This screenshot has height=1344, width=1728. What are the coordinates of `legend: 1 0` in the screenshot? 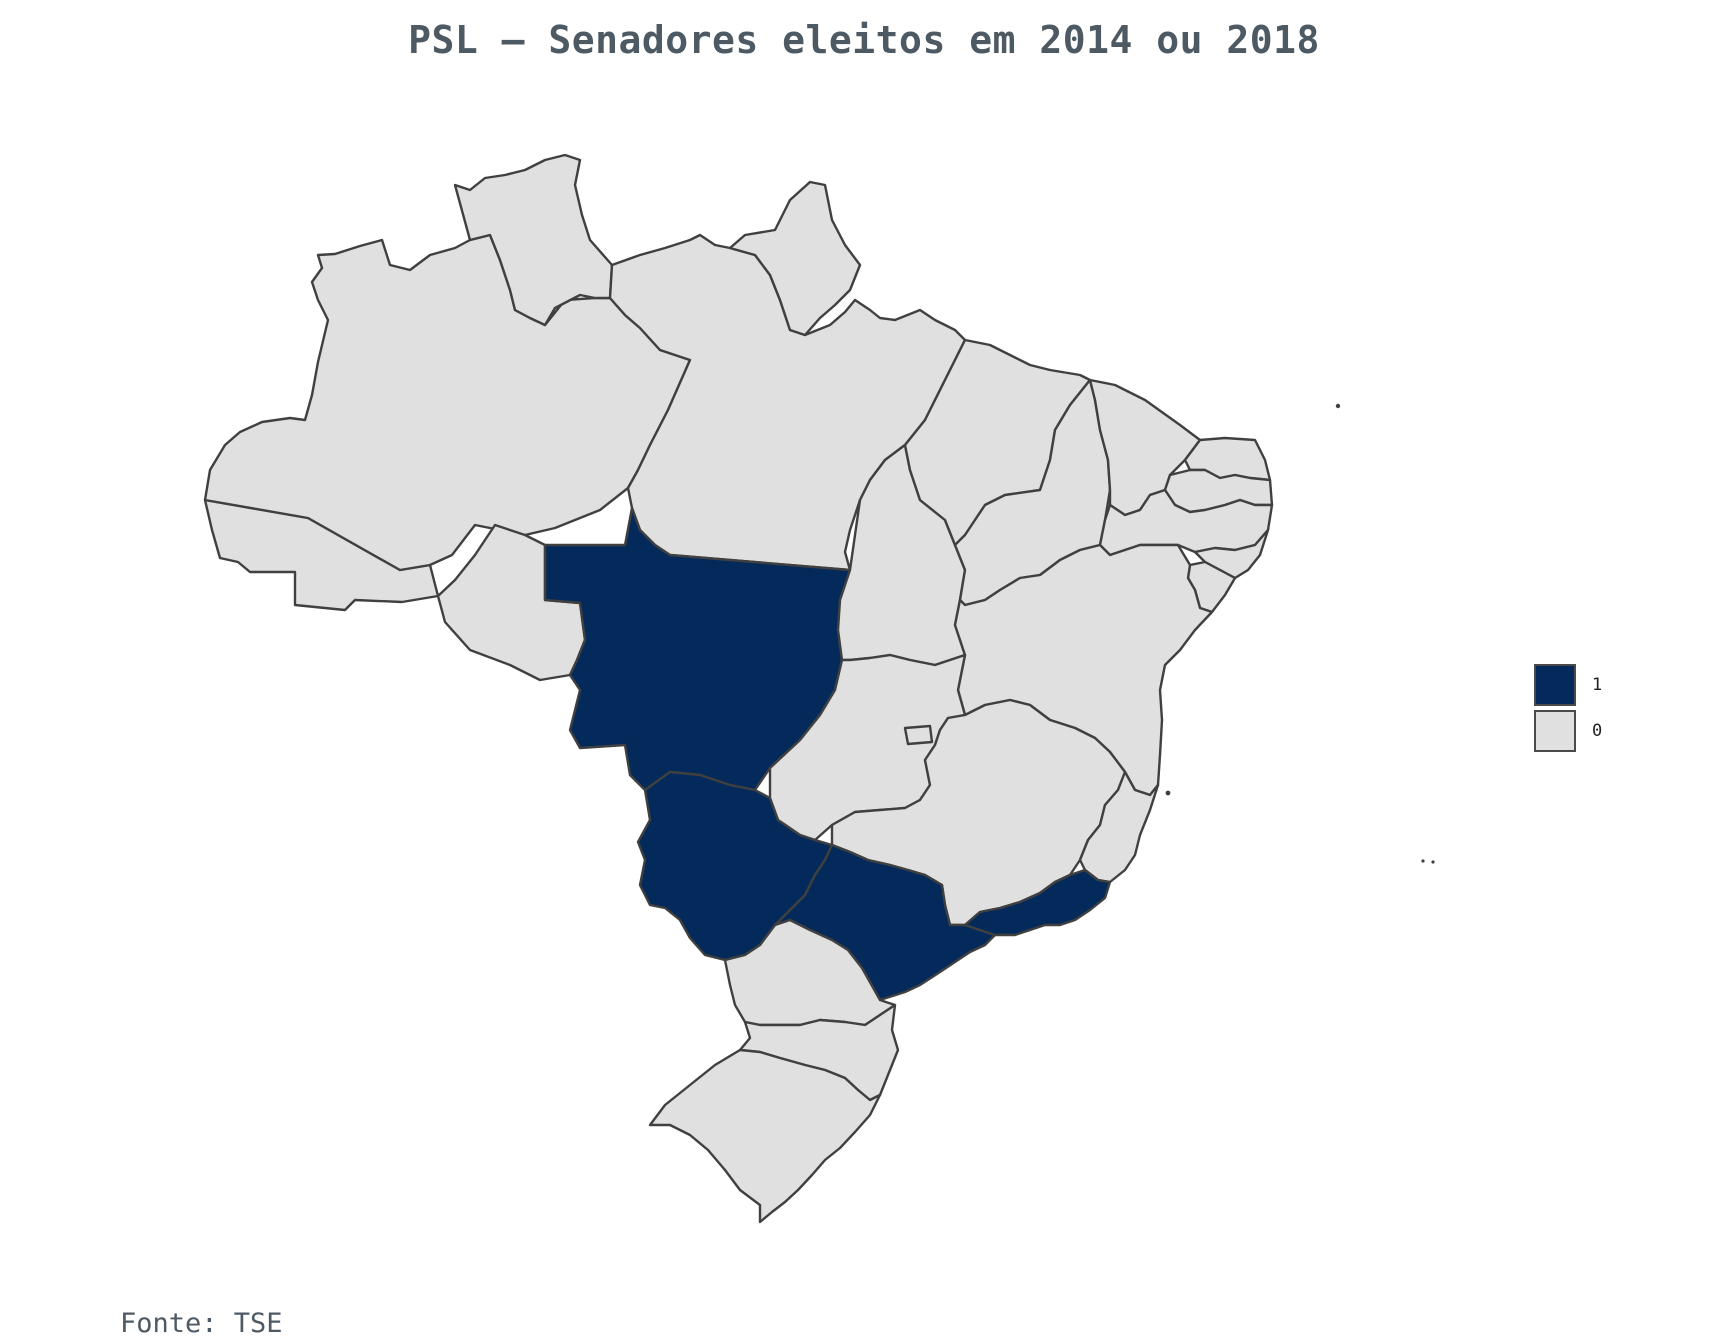 It's located at (1568, 708).